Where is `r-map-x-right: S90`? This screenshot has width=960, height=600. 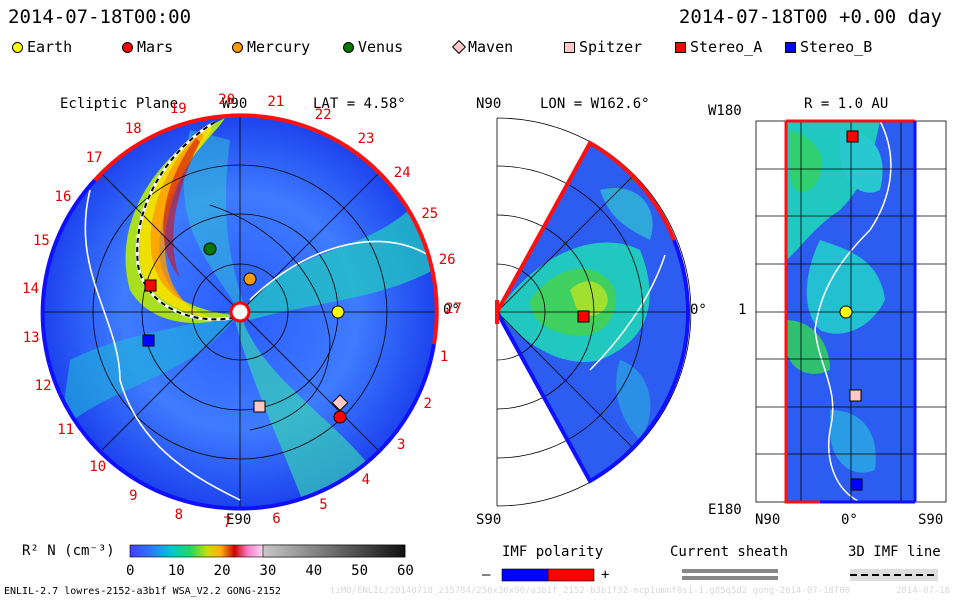 r-map-x-right: S90 is located at coordinates (931, 520).